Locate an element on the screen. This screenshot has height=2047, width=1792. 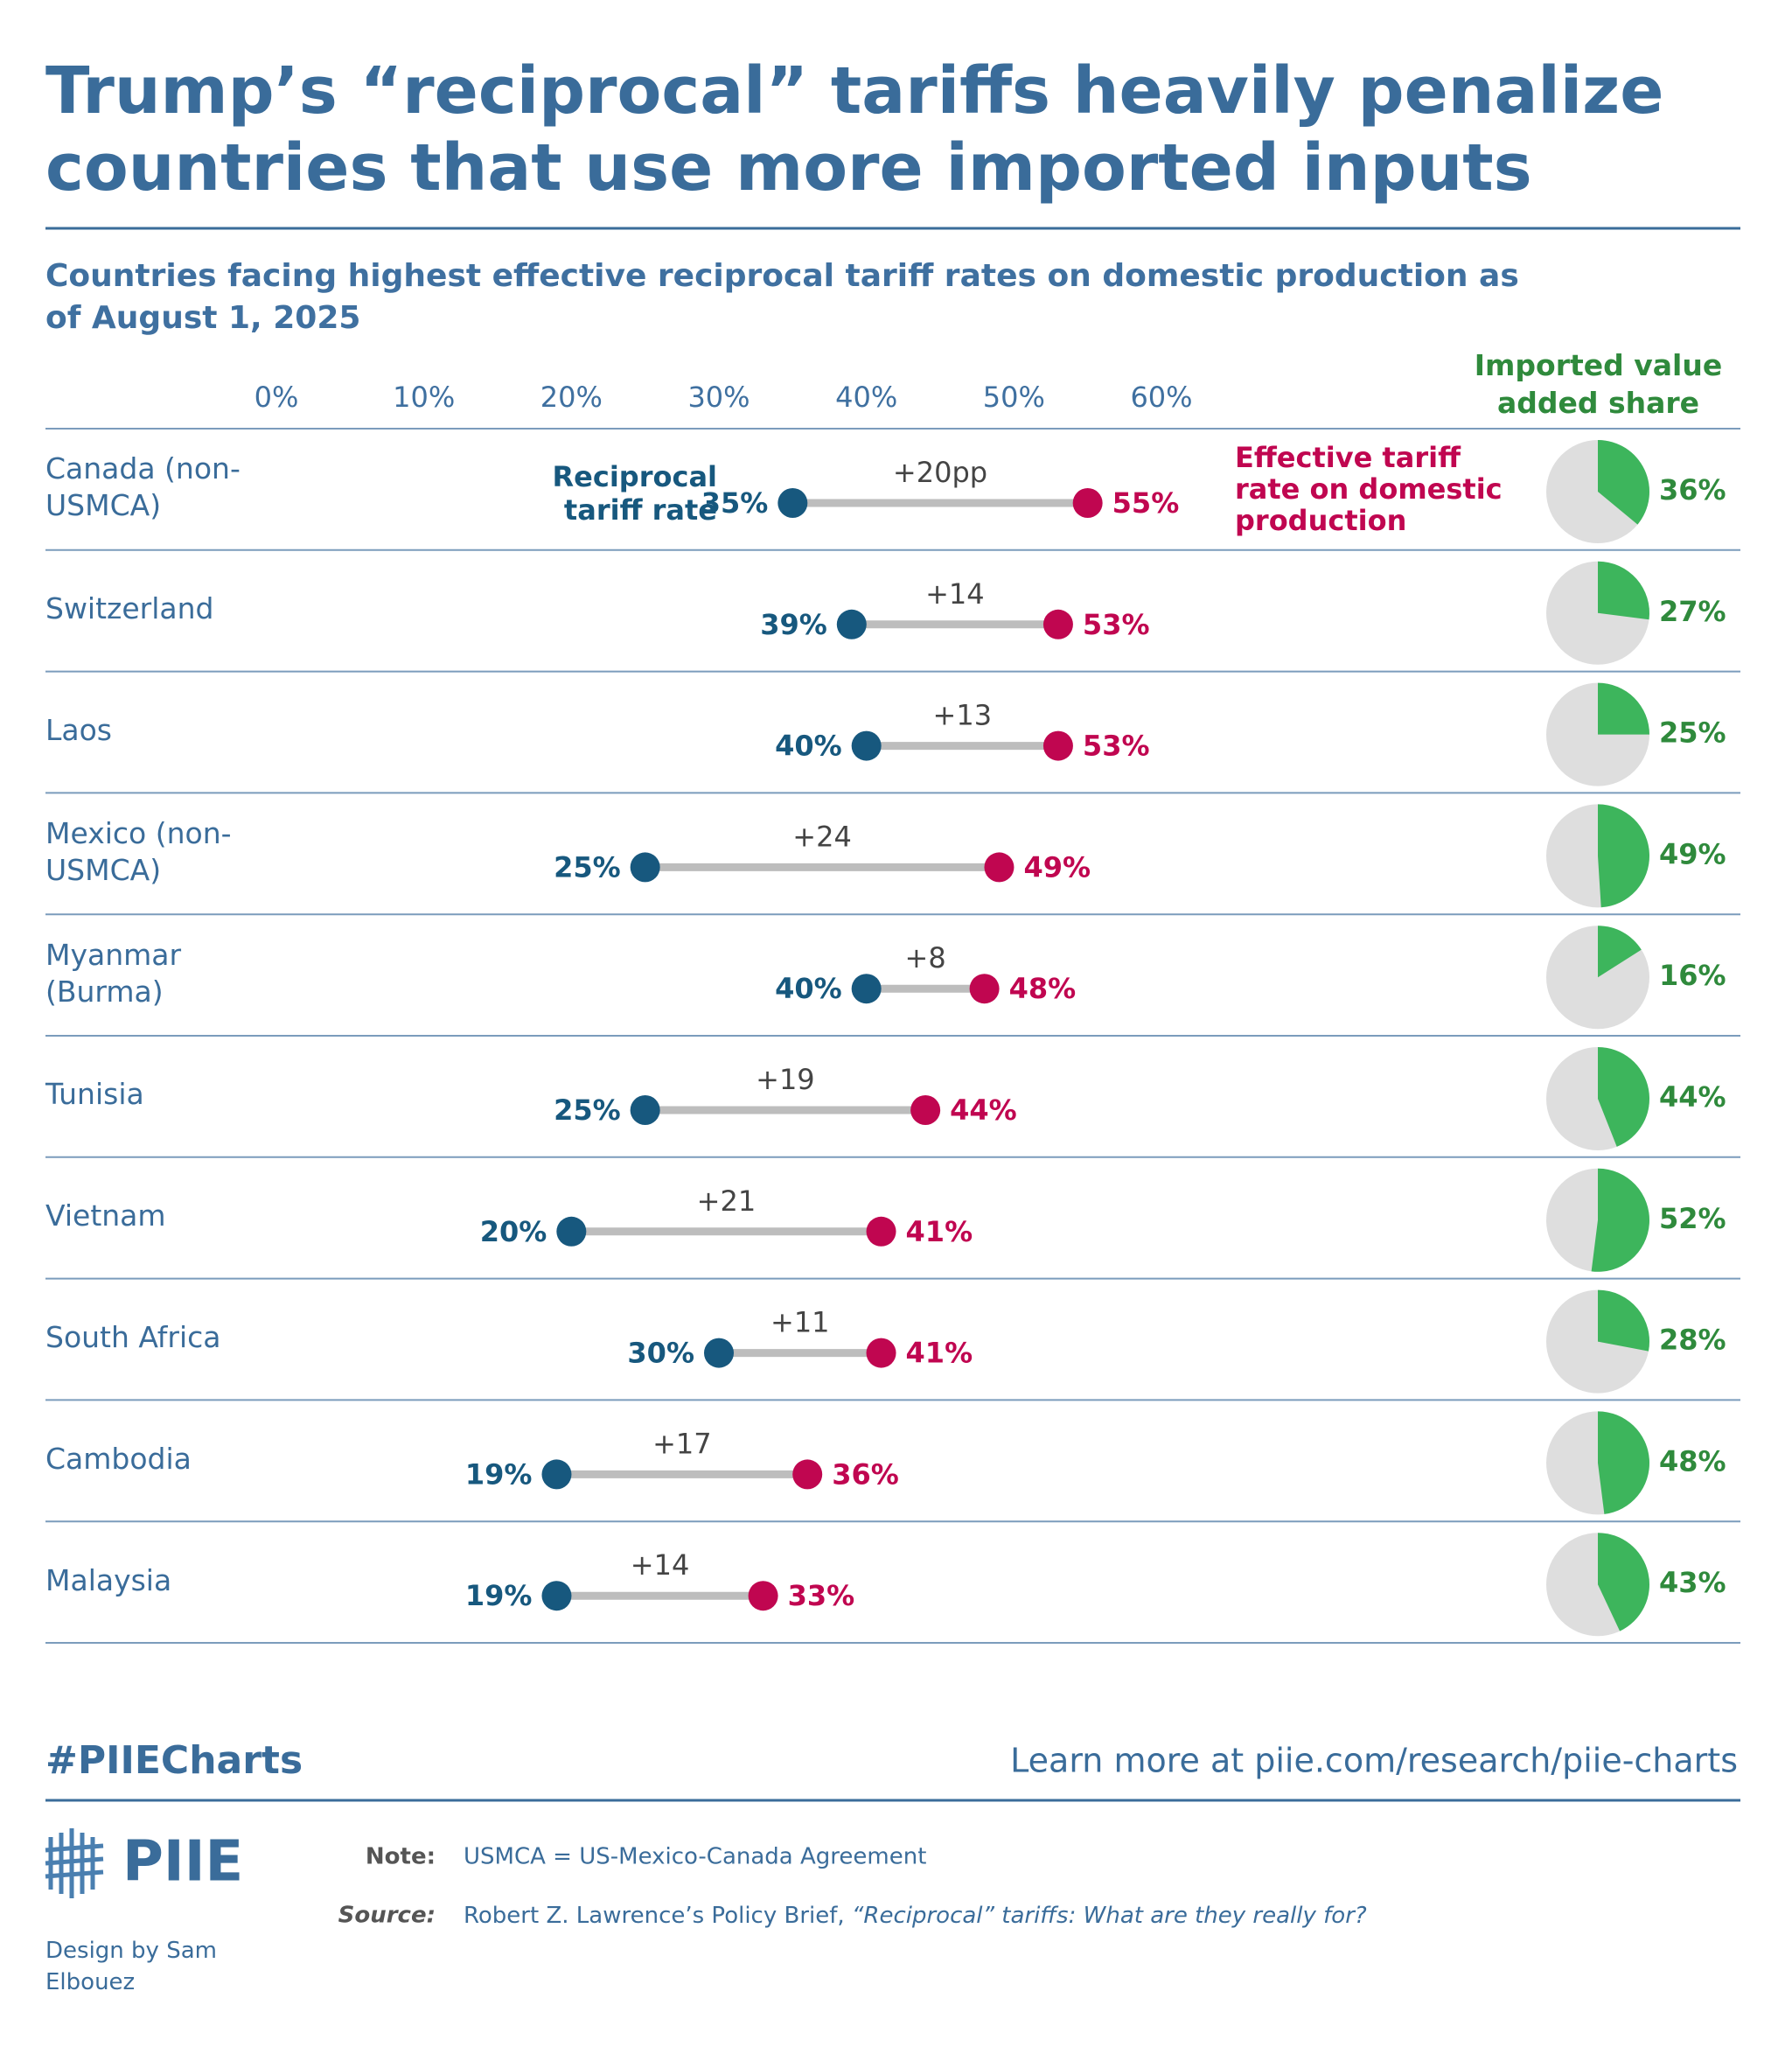
difference-label: +11 is located at coordinates (800, 1322).